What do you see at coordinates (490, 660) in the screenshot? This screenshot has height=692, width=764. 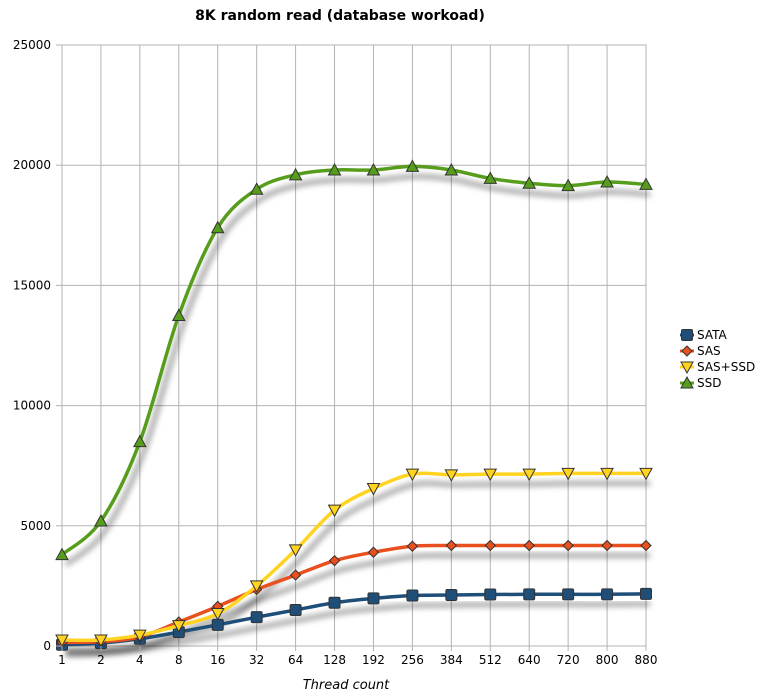 I see `x-tick-label: 512` at bounding box center [490, 660].